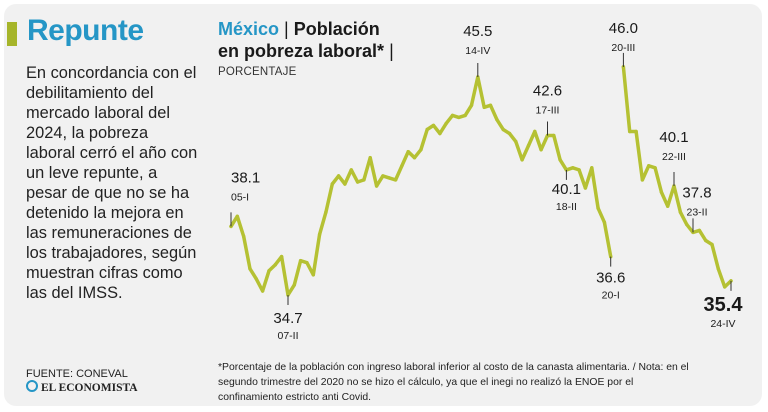  Describe the element at coordinates (579, 170) in the screenshot. I see `data-point-18-IV` at that location.